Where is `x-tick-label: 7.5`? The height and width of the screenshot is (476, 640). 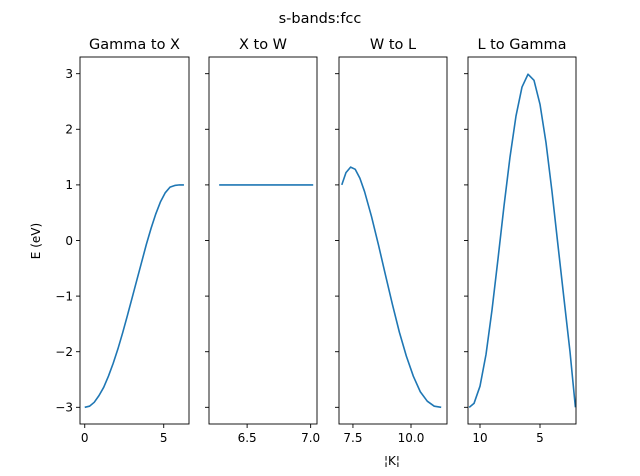 x-tick-label: 7.5 is located at coordinates (352, 438).